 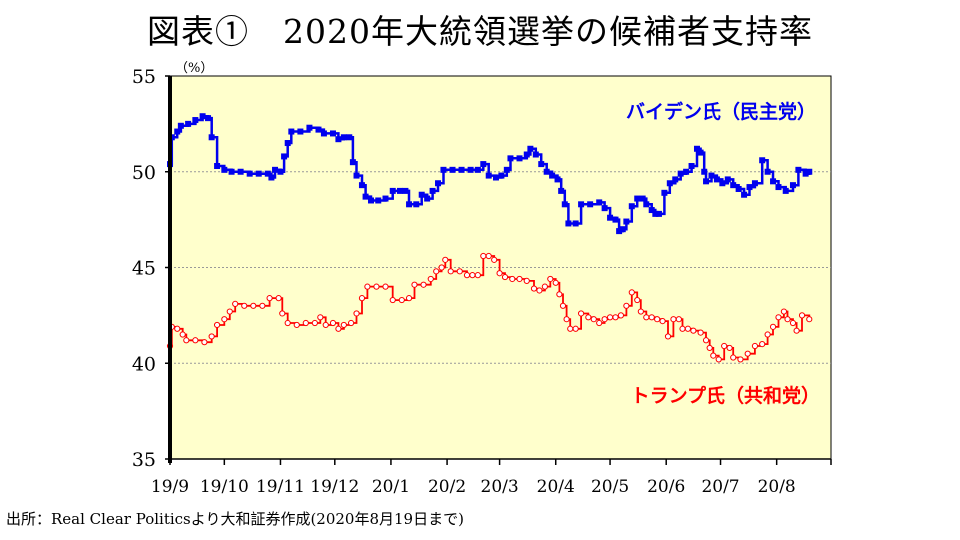 I want to click on chart-title: 図表① 2020年大統領選挙の候補者支持率, so click(x=480, y=31).